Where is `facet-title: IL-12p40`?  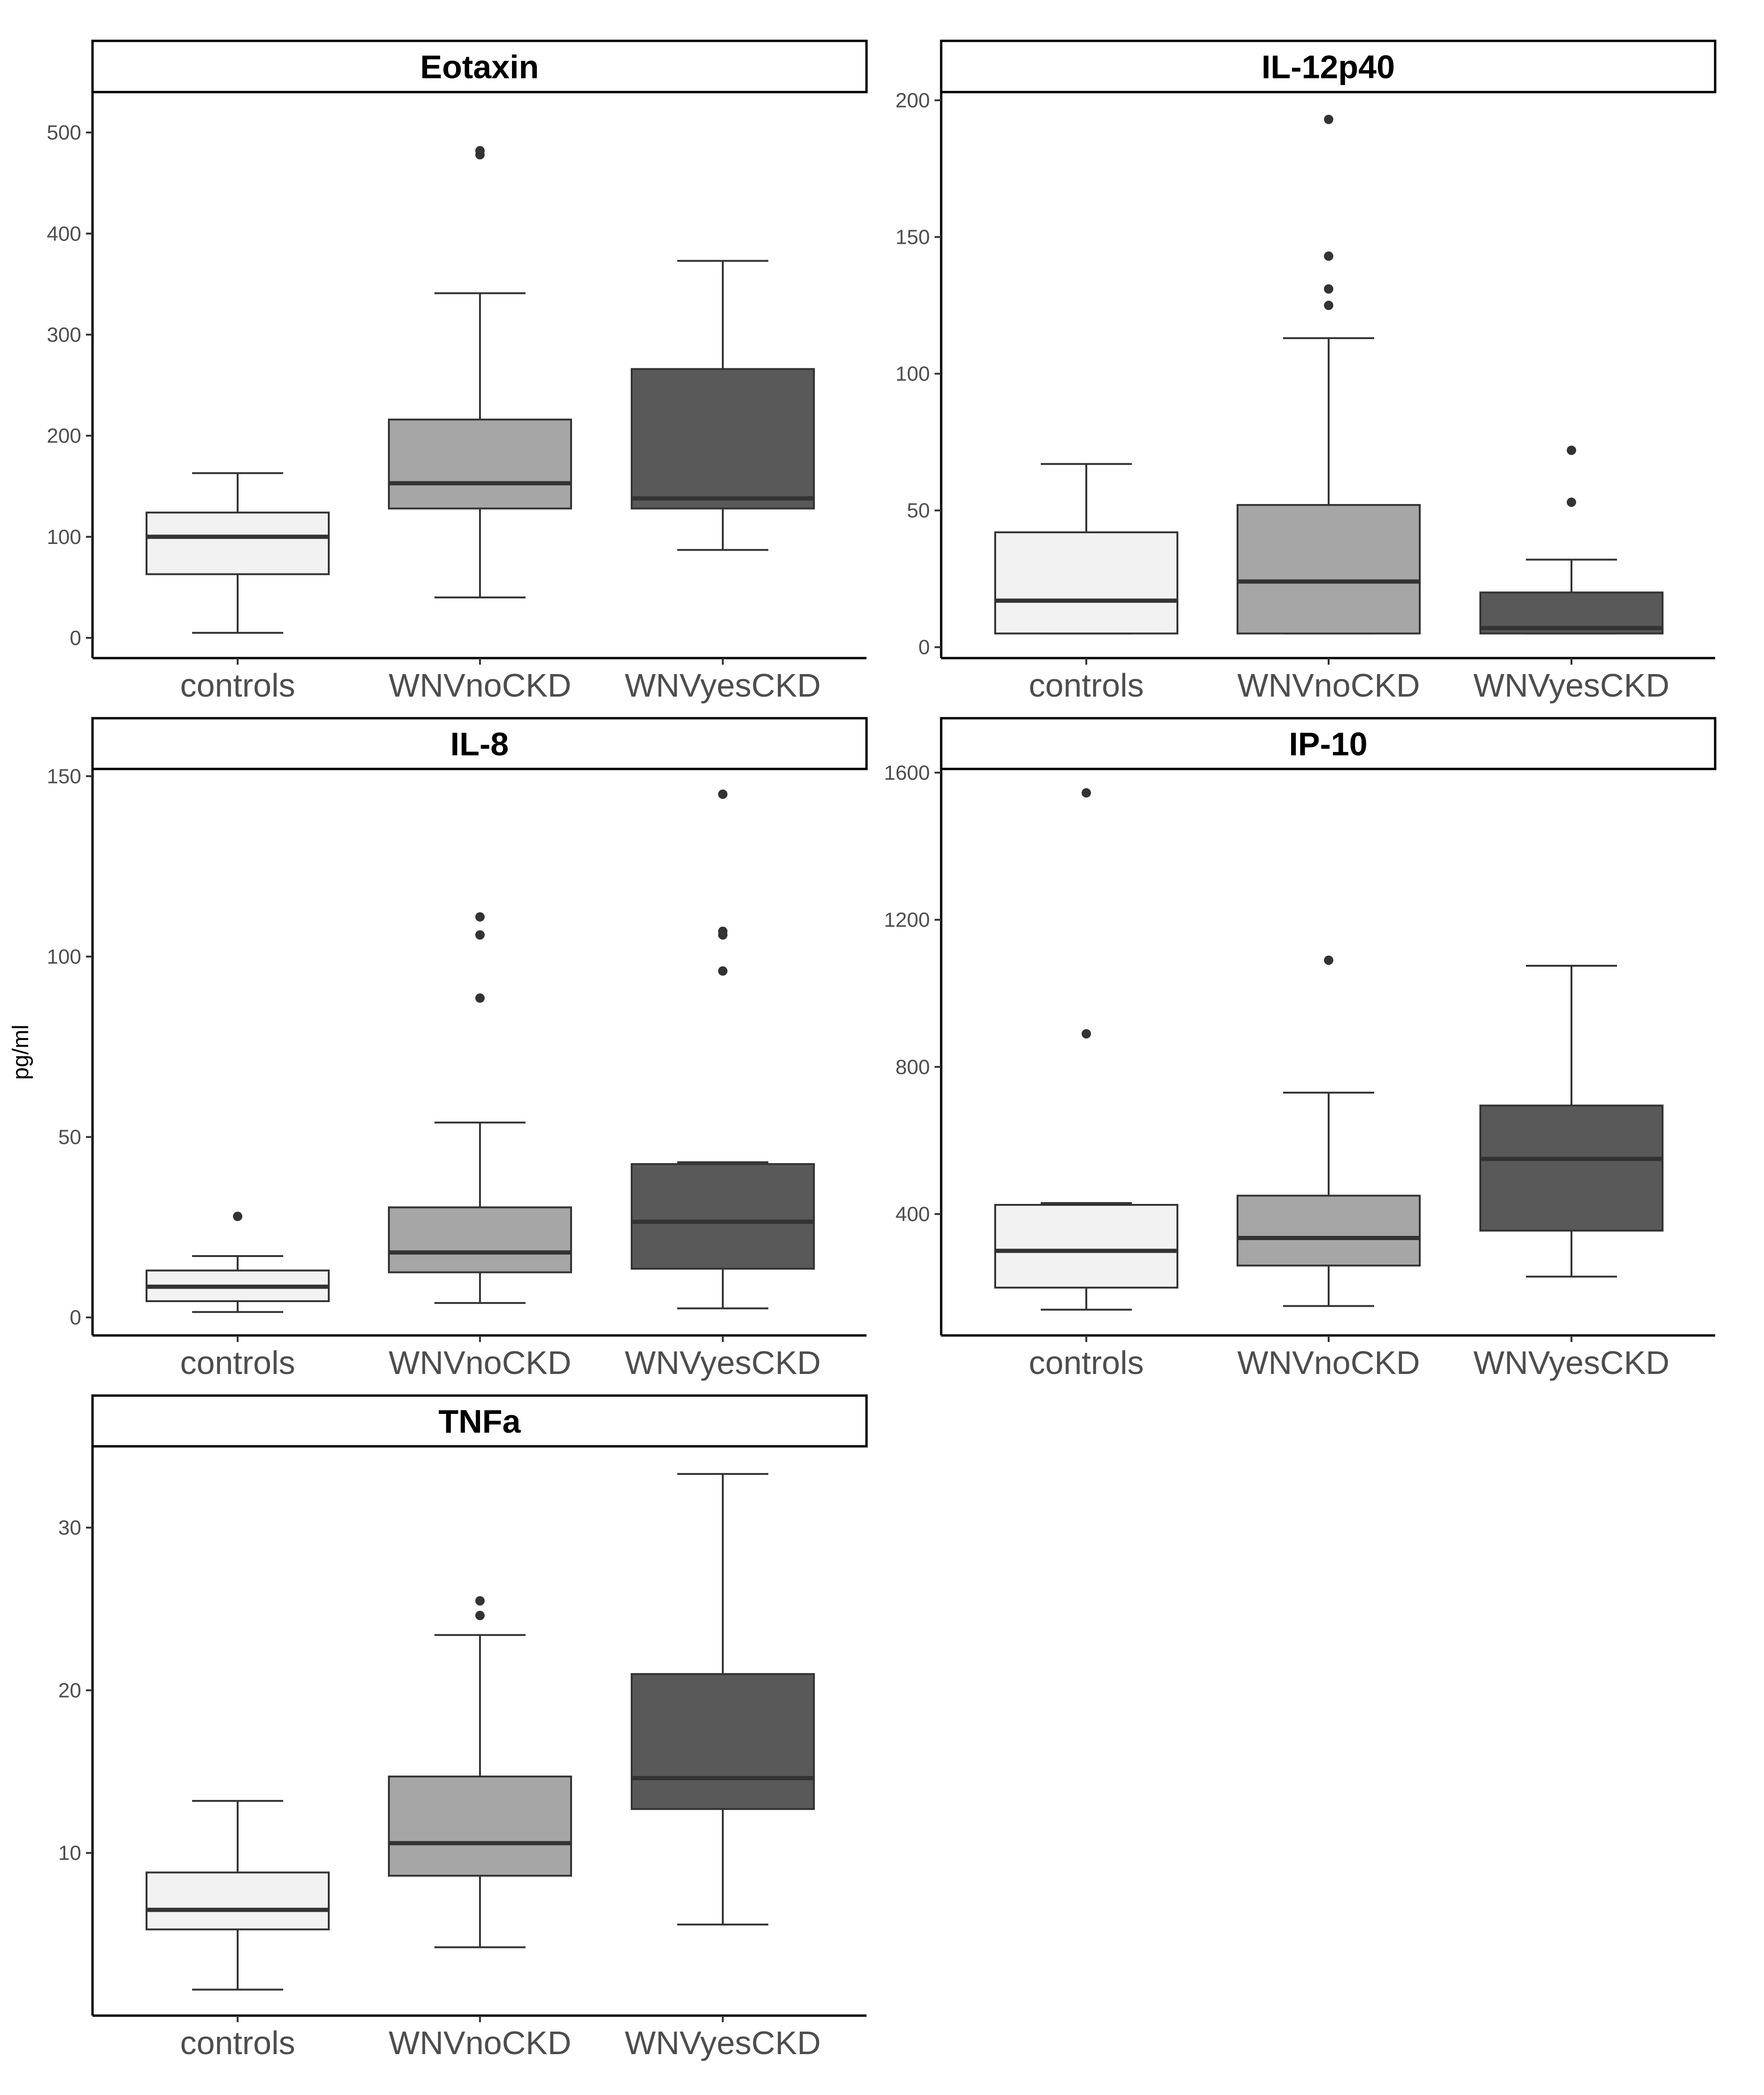 facet-title: IL-12p40 is located at coordinates (1328, 67).